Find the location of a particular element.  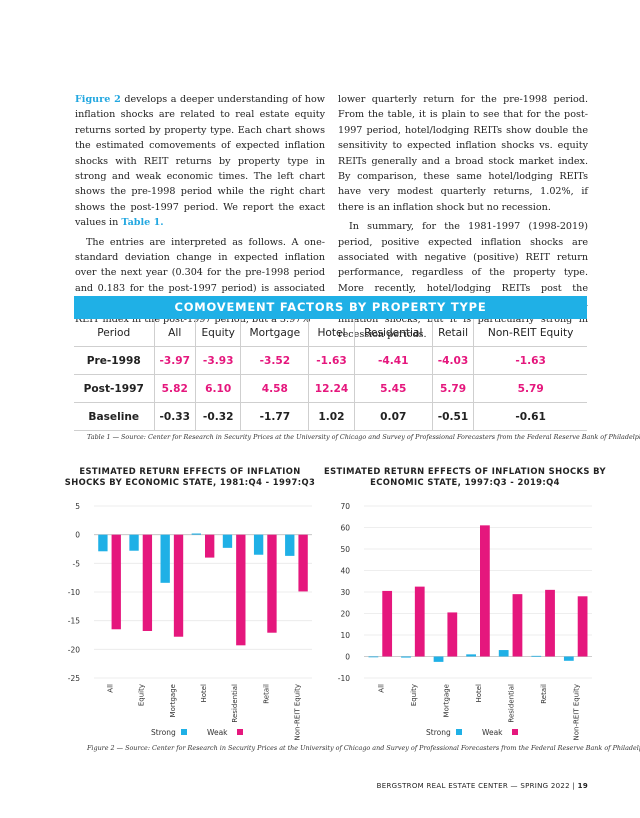

table-cell: -3.97 is located at coordinates (174, 360).